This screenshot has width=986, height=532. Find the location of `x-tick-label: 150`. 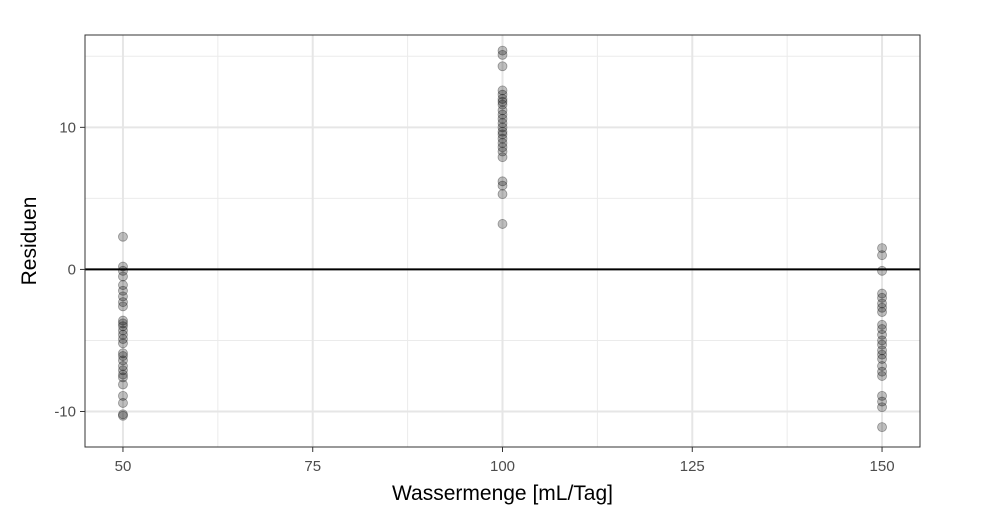

x-tick-label: 150 is located at coordinates (882, 466).